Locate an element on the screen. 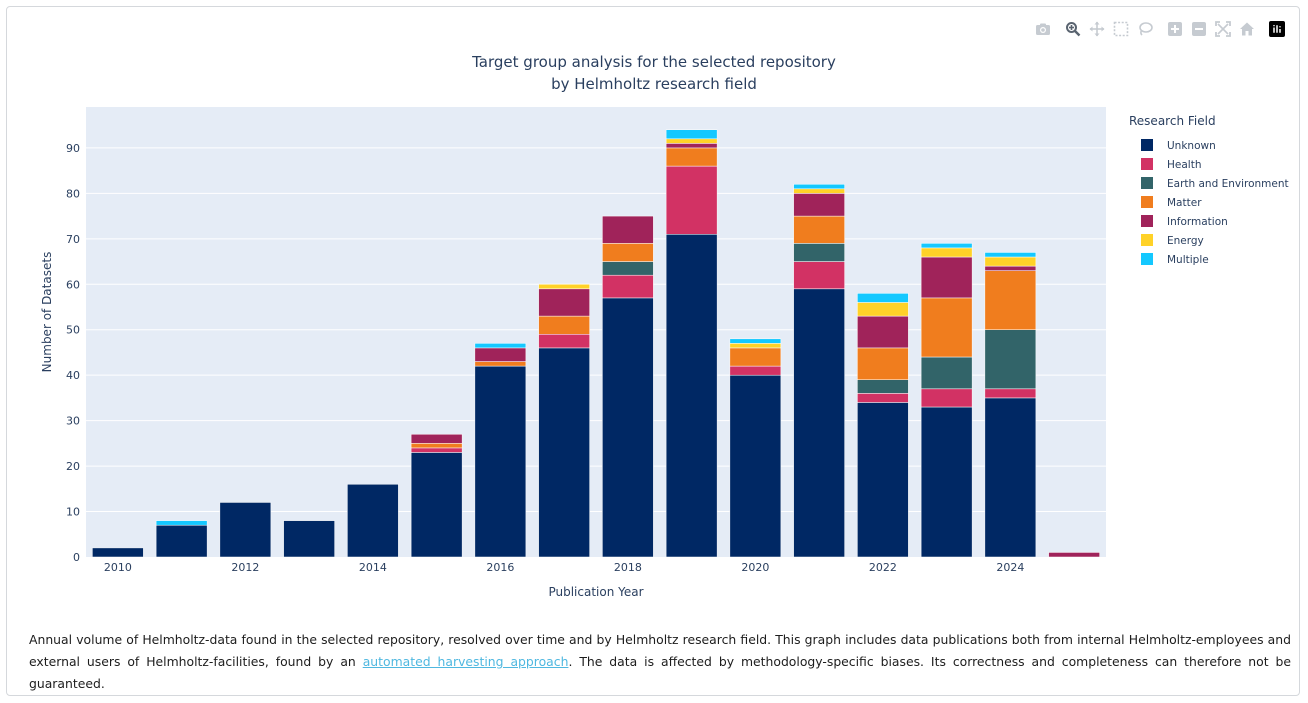 Image resolution: width=1308 pixels, height=703 pixels. camera-icon is located at coordinates (1043, 29).